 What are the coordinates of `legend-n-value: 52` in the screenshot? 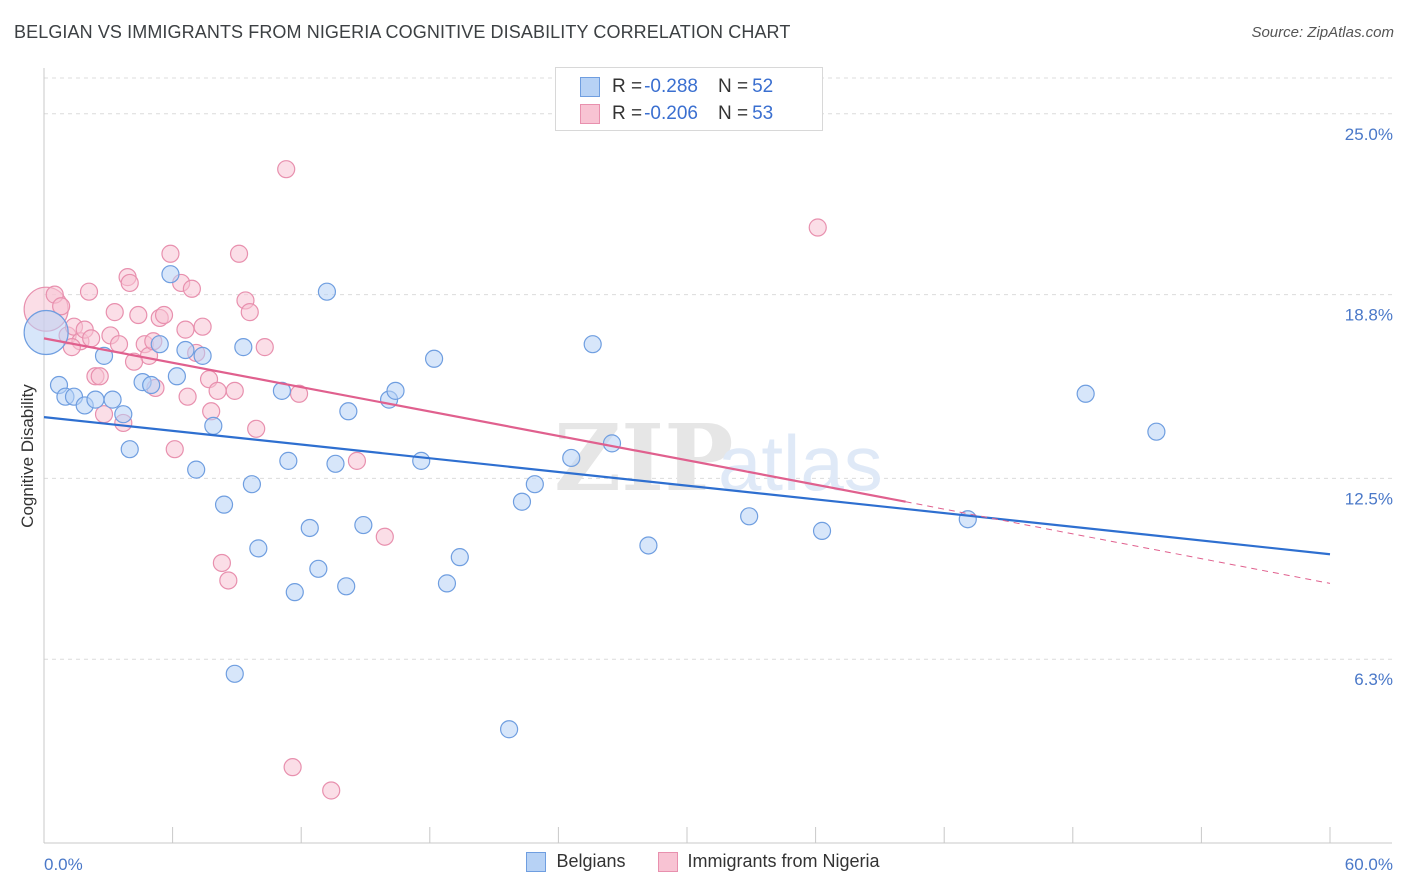 It's located at (763, 86).